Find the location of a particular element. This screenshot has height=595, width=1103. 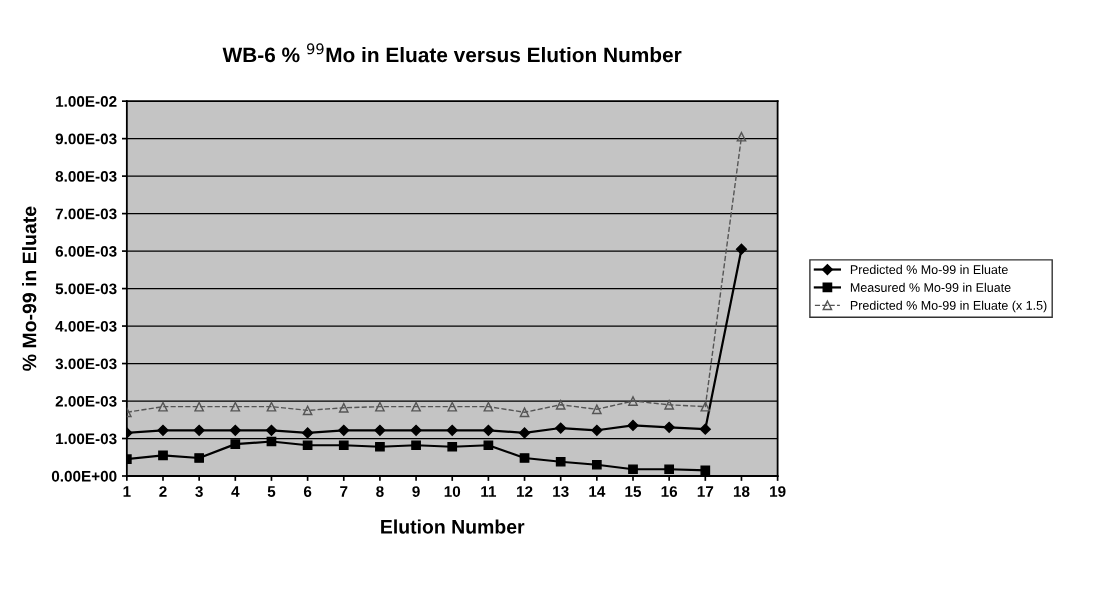

legend-label: Measured % Mo-99 in Eluate is located at coordinates (930, 287).